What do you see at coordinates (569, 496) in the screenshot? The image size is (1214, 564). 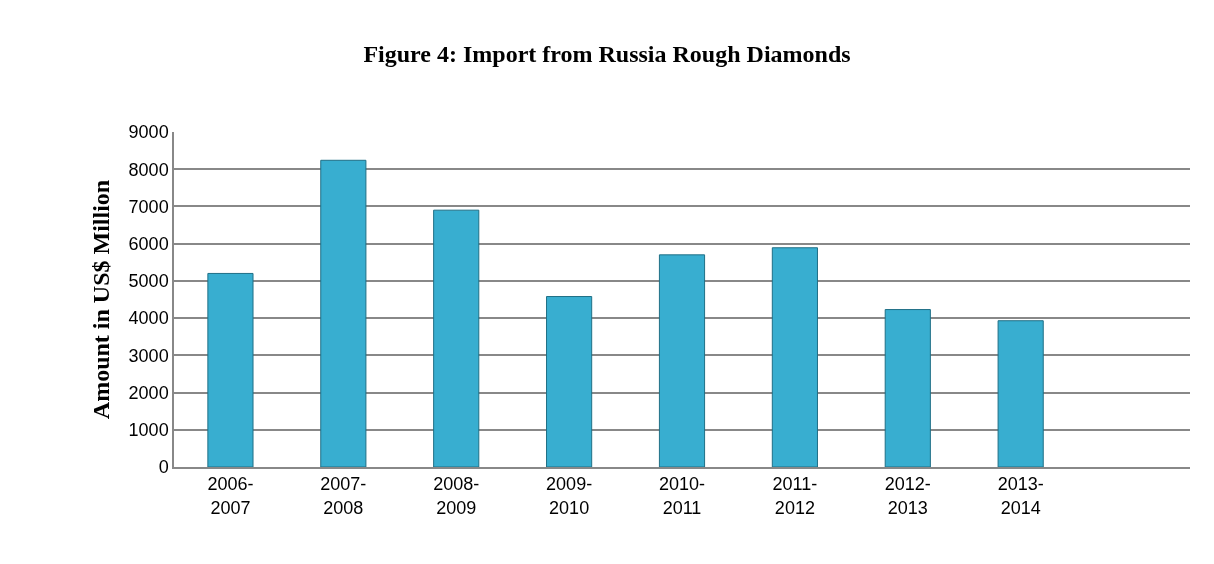 I see `x-tick-label: 2009-2010` at bounding box center [569, 496].